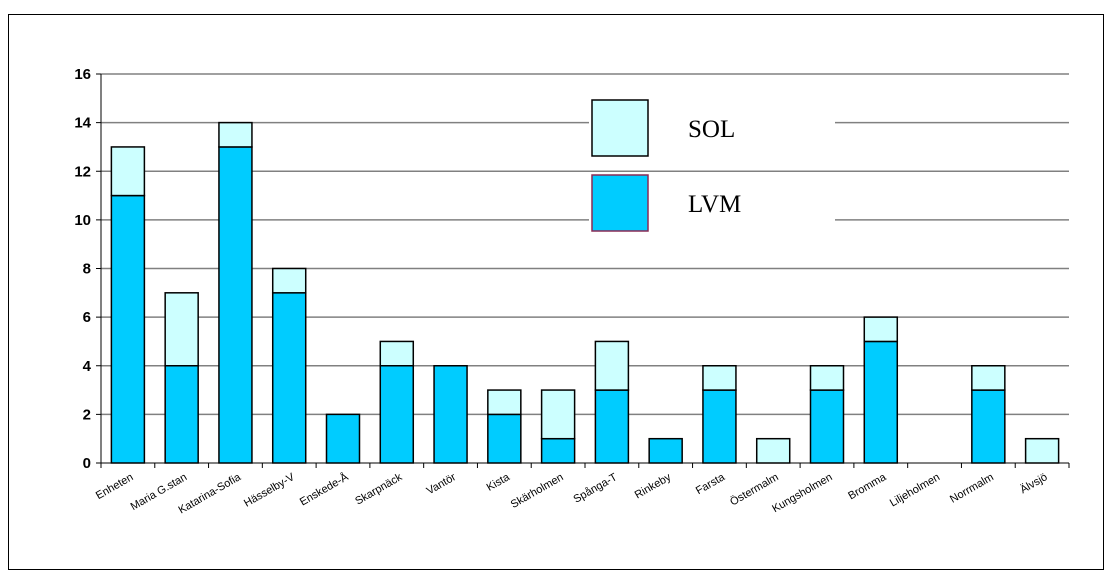  I want to click on x-tick-label: Hässelby-V, so click(269, 490).